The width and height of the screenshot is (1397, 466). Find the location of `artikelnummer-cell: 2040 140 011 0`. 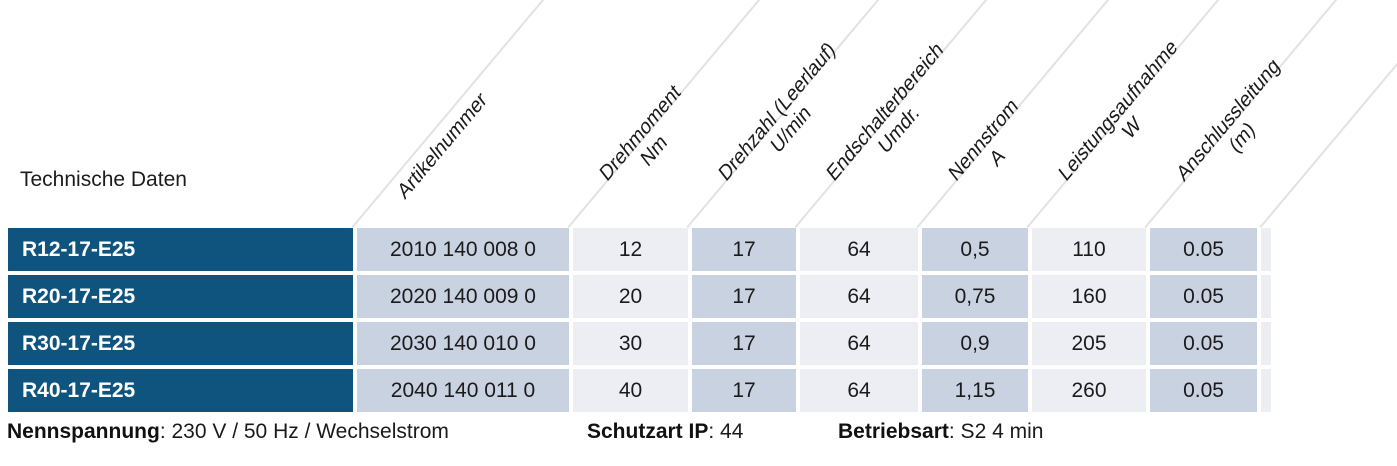

artikelnummer-cell: 2040 140 011 0 is located at coordinates (463, 390).